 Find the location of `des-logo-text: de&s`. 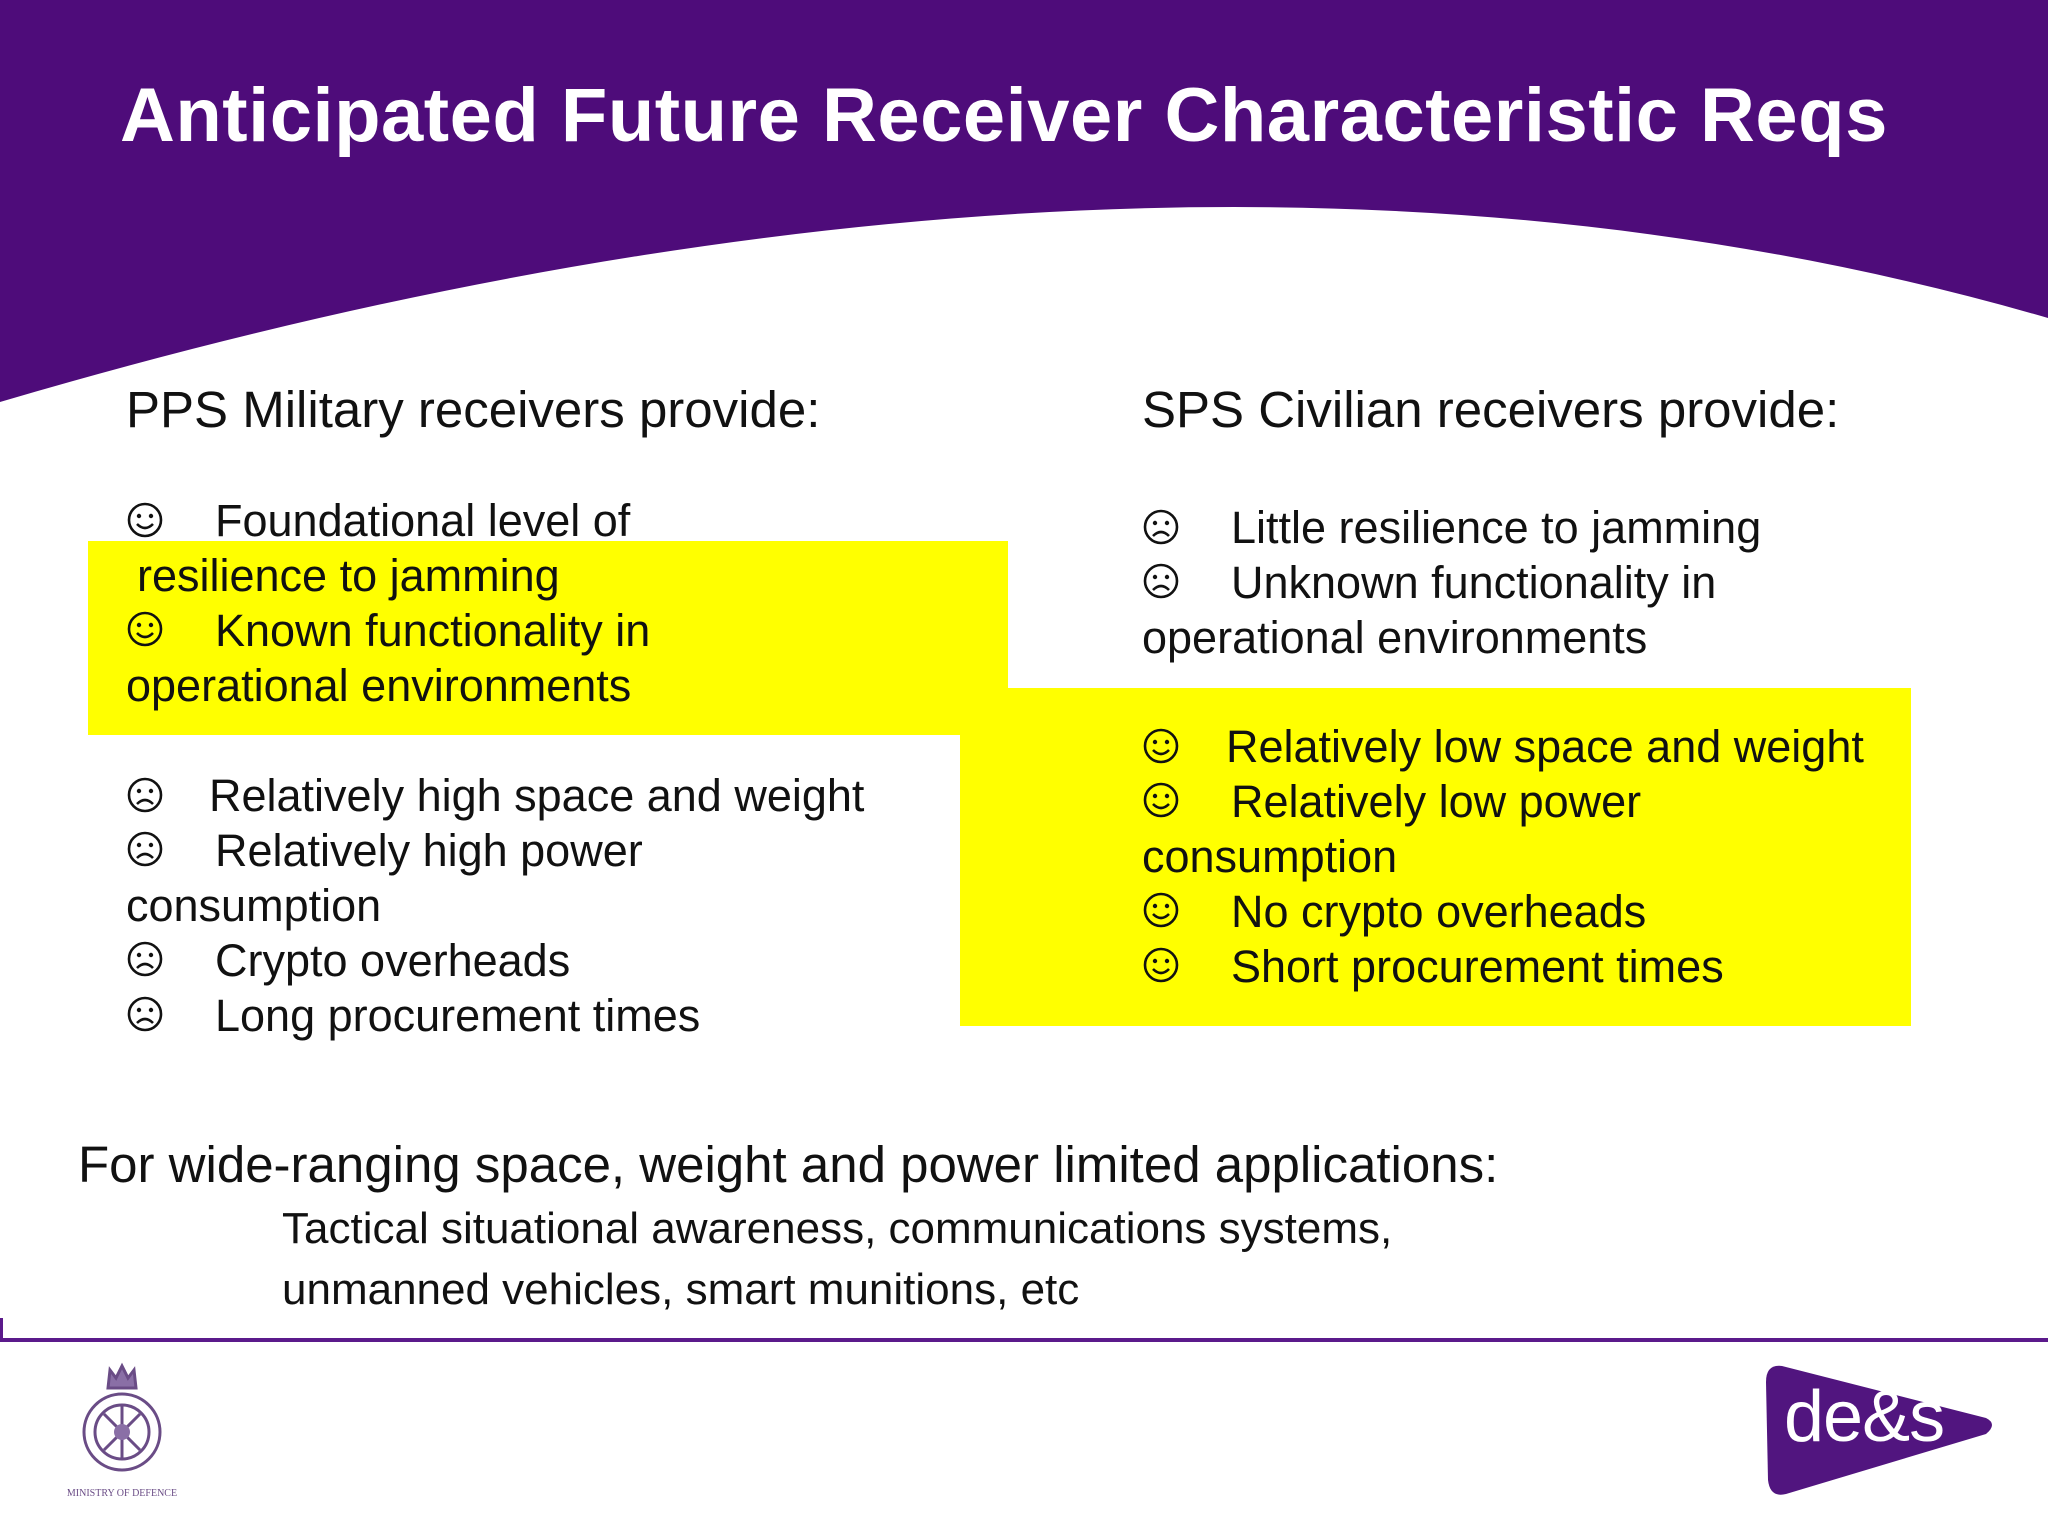

des-logo-text: de&s is located at coordinates (1864, 1417).